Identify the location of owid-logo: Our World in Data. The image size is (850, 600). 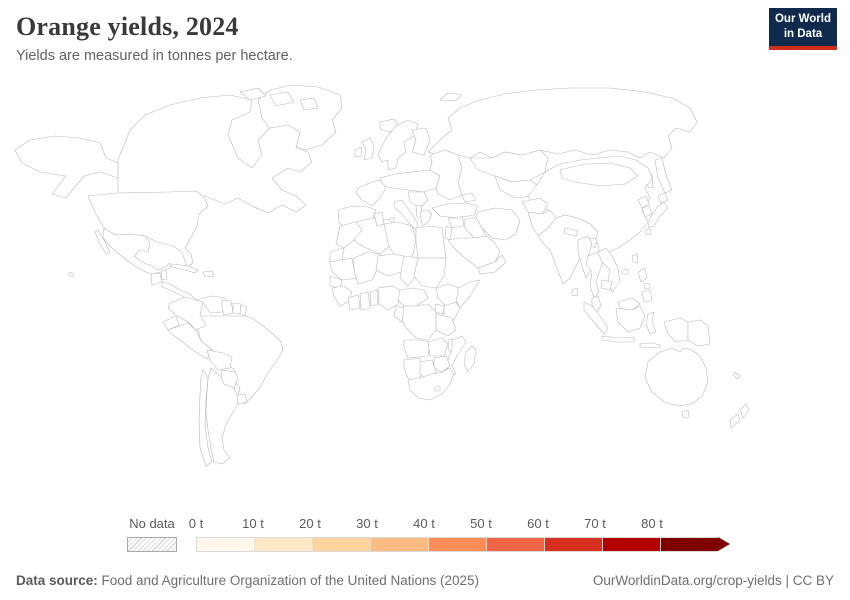
(803, 29).